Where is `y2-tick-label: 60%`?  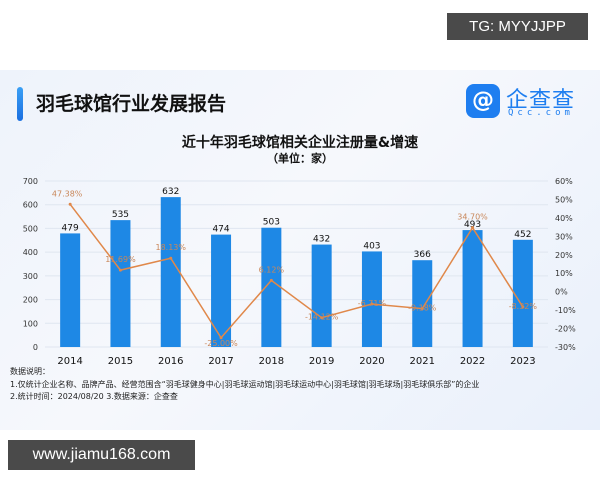 y2-tick-label: 60% is located at coordinates (564, 181).